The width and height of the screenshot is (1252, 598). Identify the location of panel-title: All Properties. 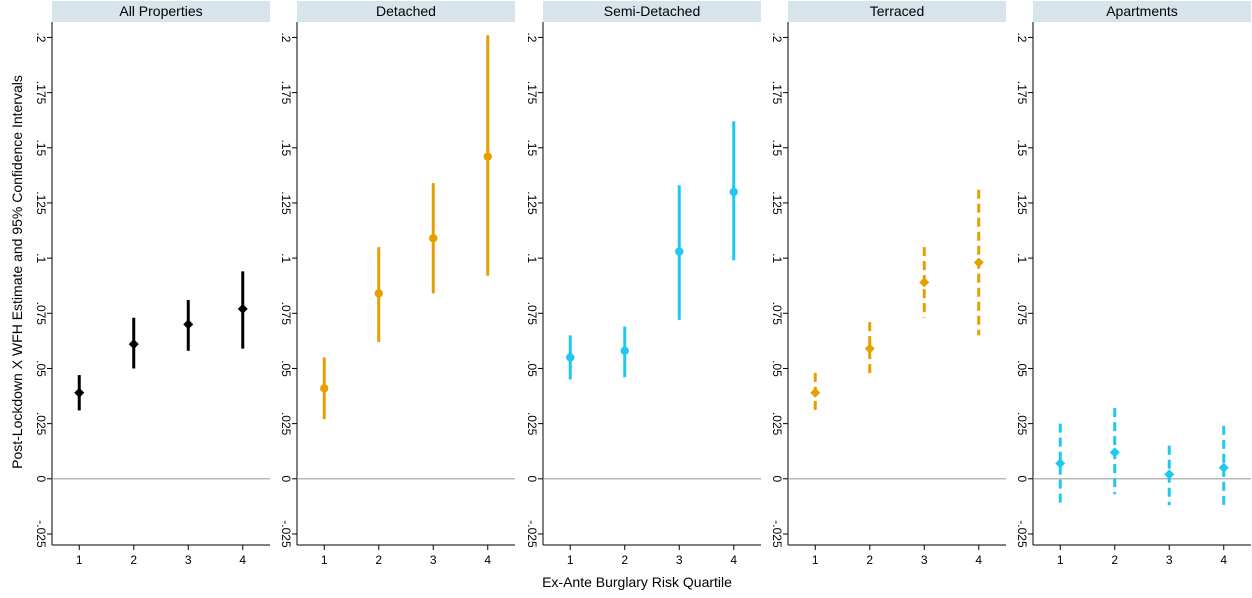
(160, 11).